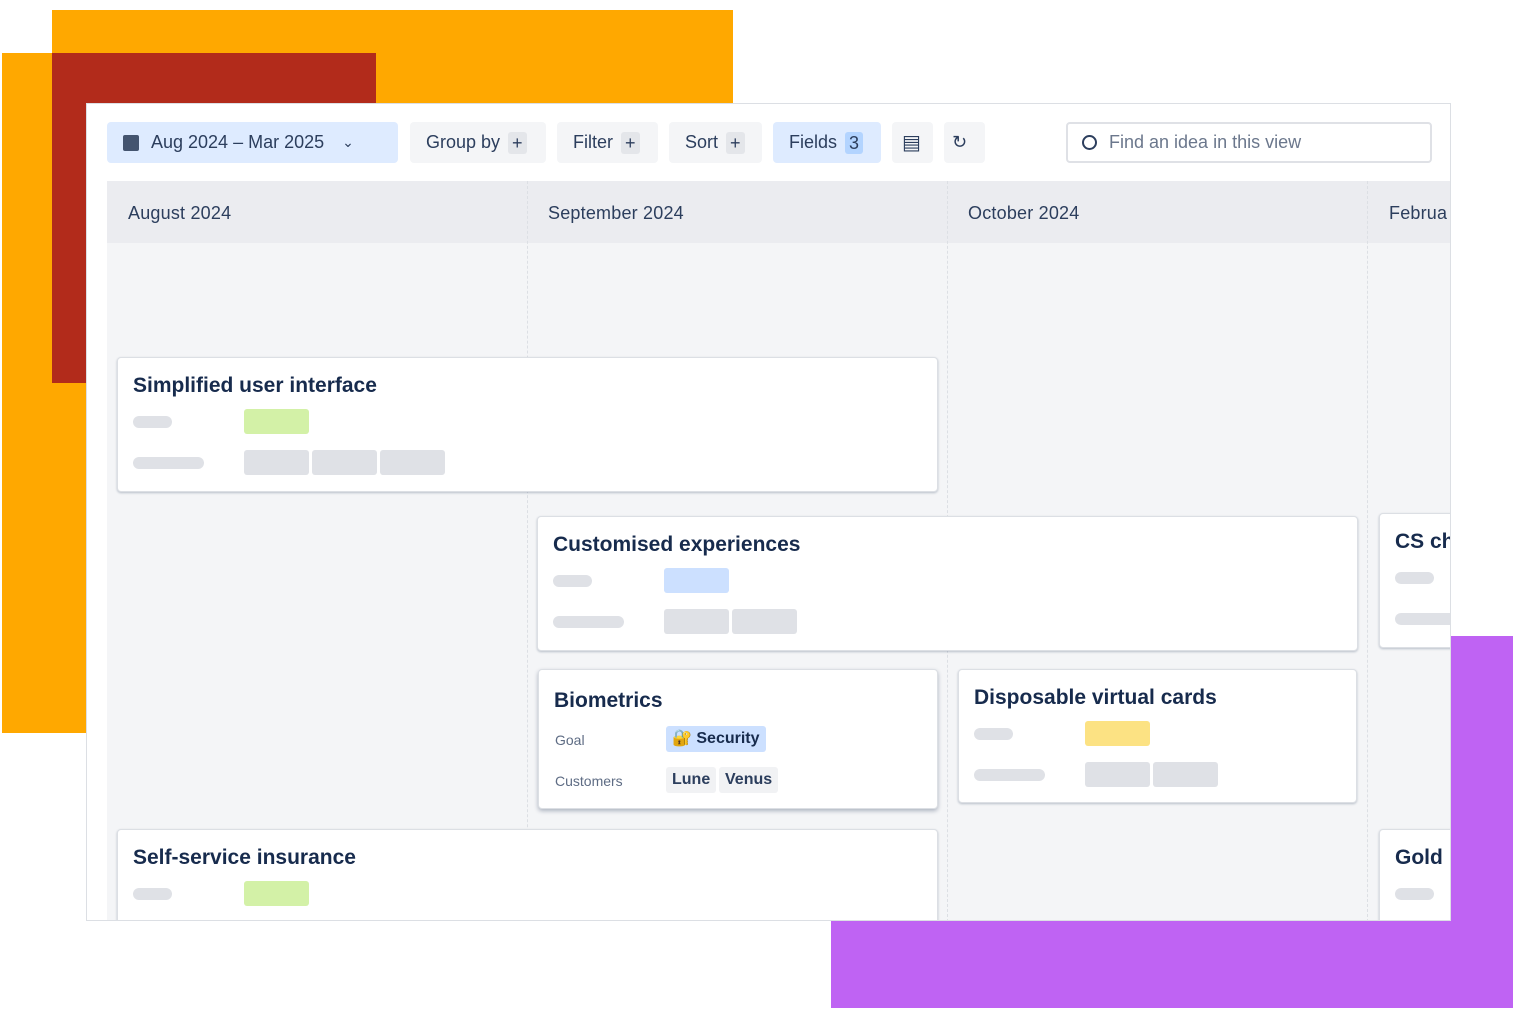 The width and height of the screenshot is (1536, 1025). Describe the element at coordinates (238, 142) in the screenshot. I see `date-range-label: Aug 2024 – Mar 2025` at that location.